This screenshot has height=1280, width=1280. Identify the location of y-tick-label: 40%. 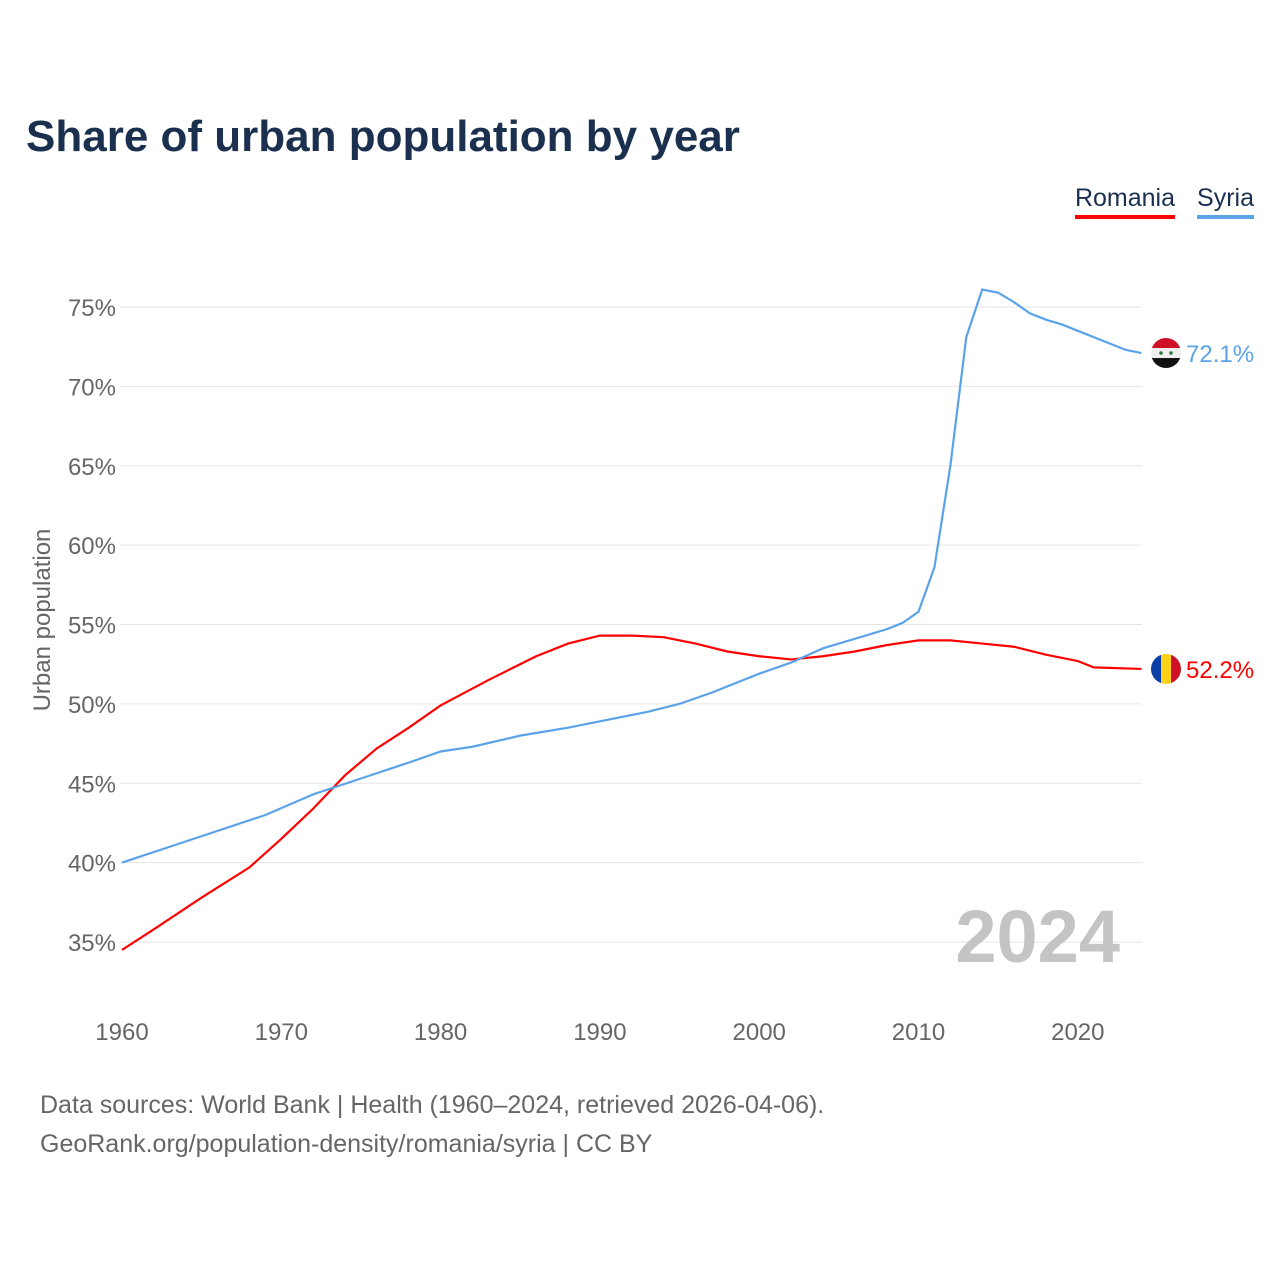
(92, 864).